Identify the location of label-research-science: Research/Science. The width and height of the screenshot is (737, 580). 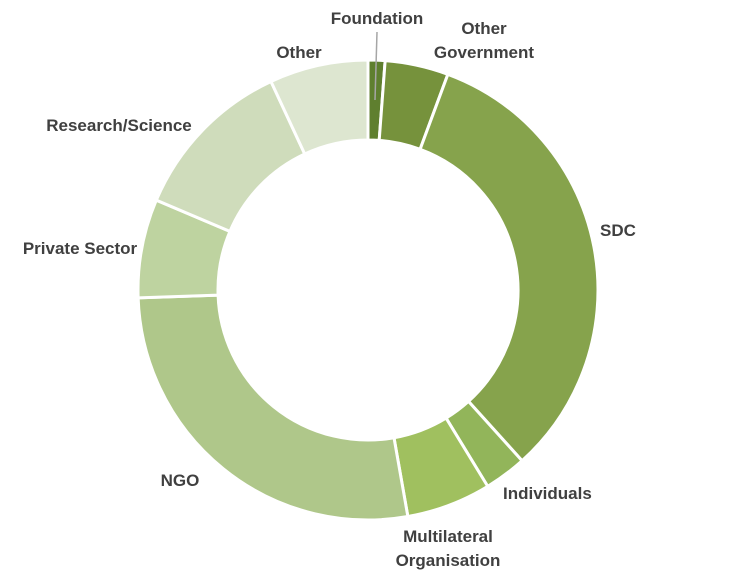
(119, 125).